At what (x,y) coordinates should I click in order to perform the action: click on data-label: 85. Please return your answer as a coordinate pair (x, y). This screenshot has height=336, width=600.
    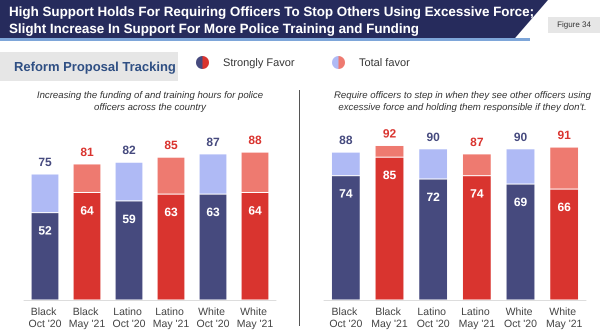
    Looking at the image, I should click on (389, 175).